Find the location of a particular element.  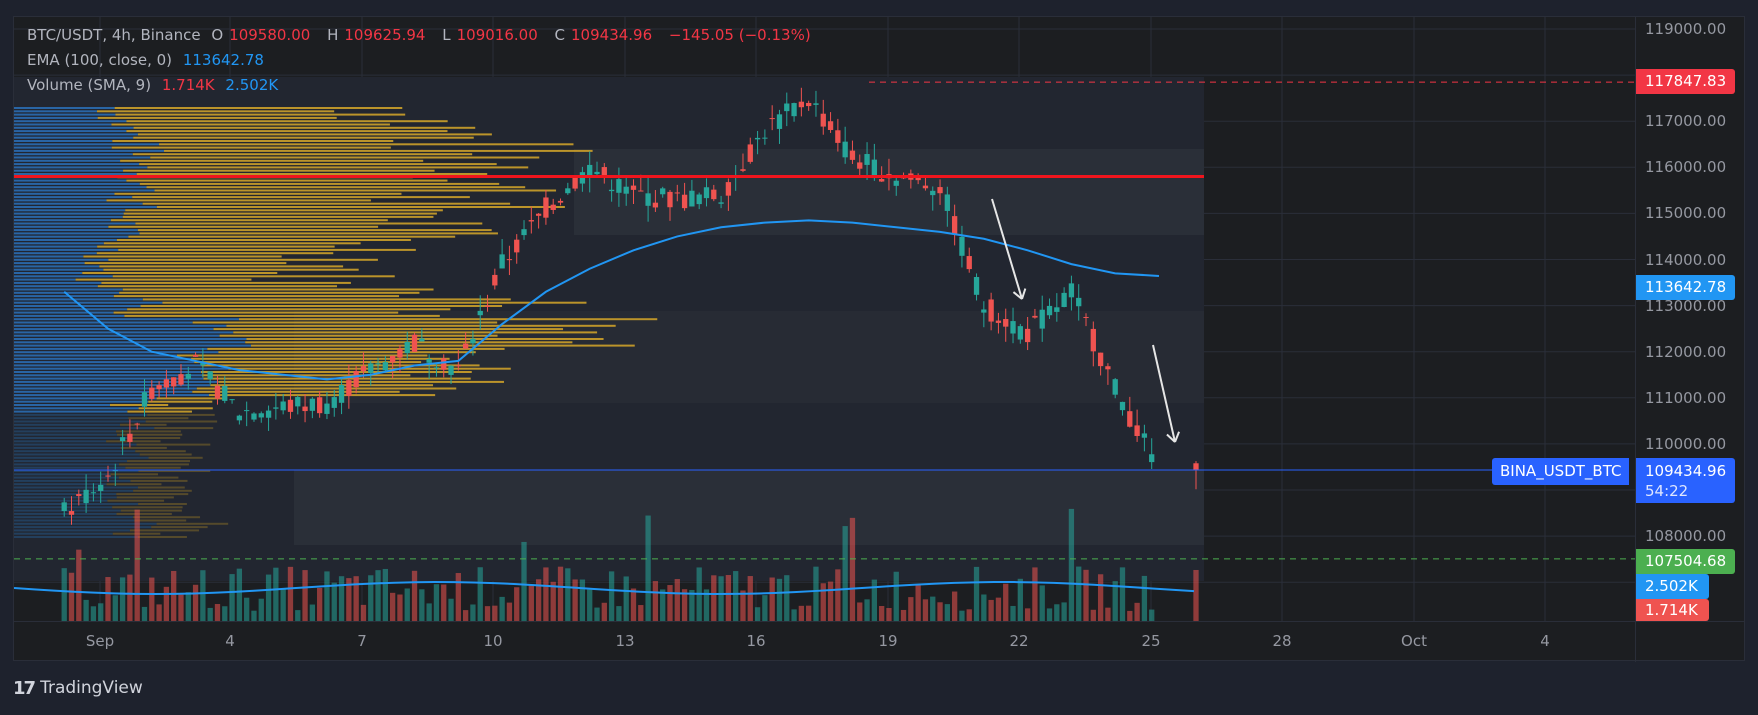

tradingview-logo: 17 TradingView is located at coordinates (78, 688).